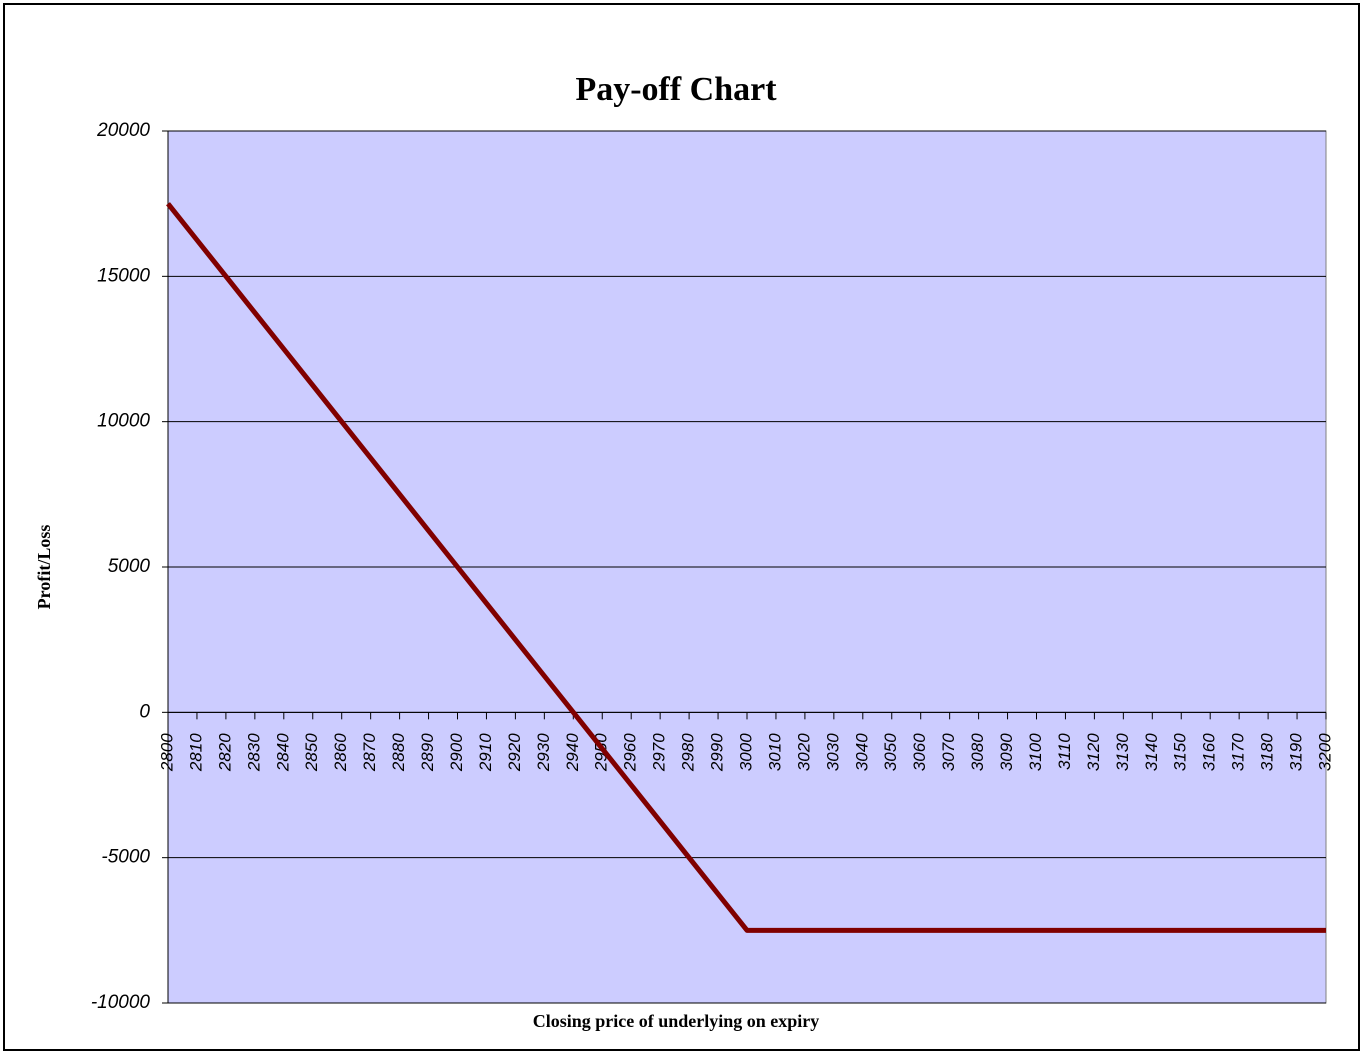  I want to click on x-tick-label: 3110, so click(1064, 751).